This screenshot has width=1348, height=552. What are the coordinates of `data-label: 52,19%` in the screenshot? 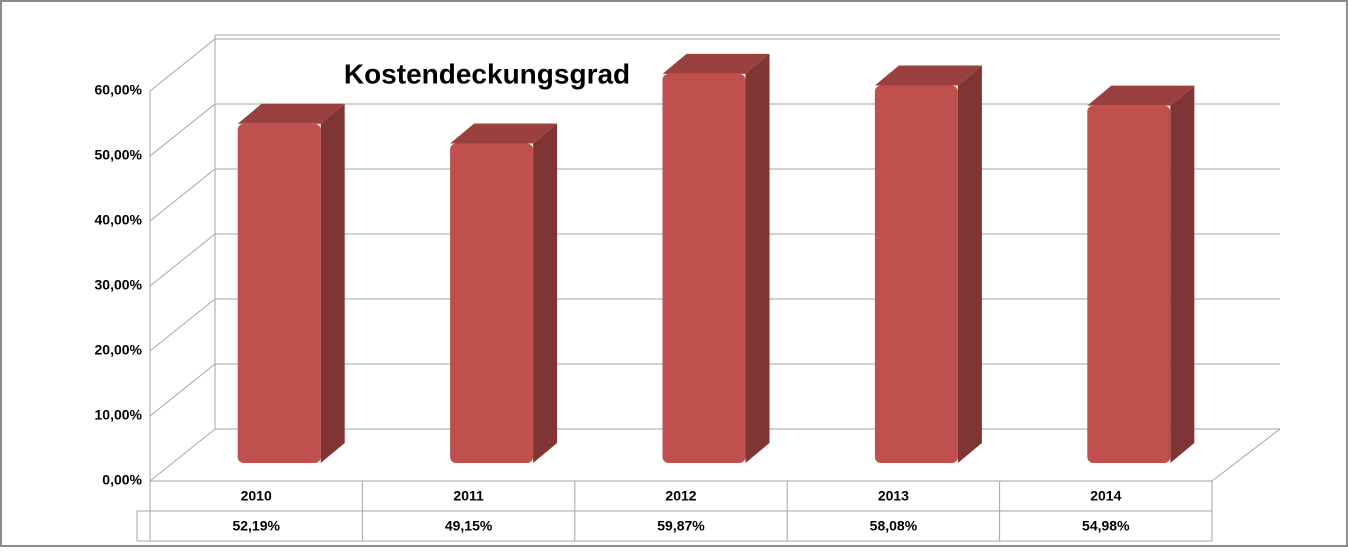 It's located at (256, 526).